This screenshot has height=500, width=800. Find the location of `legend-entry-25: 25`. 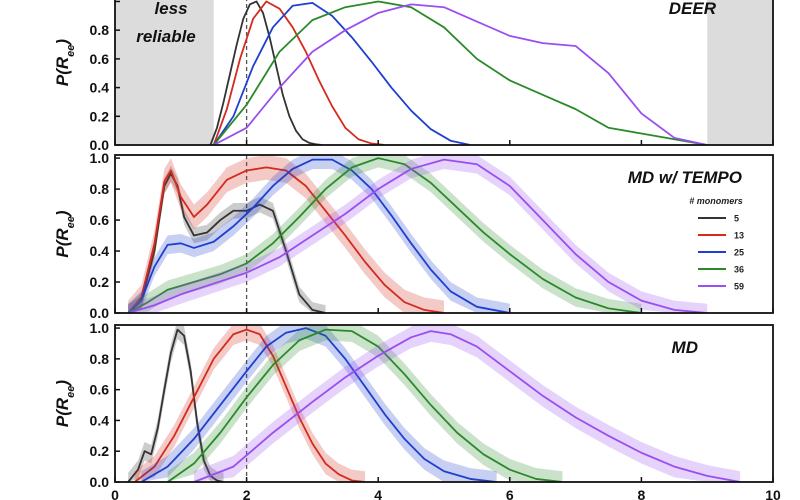

legend-entry-25: 25 is located at coordinates (739, 253).